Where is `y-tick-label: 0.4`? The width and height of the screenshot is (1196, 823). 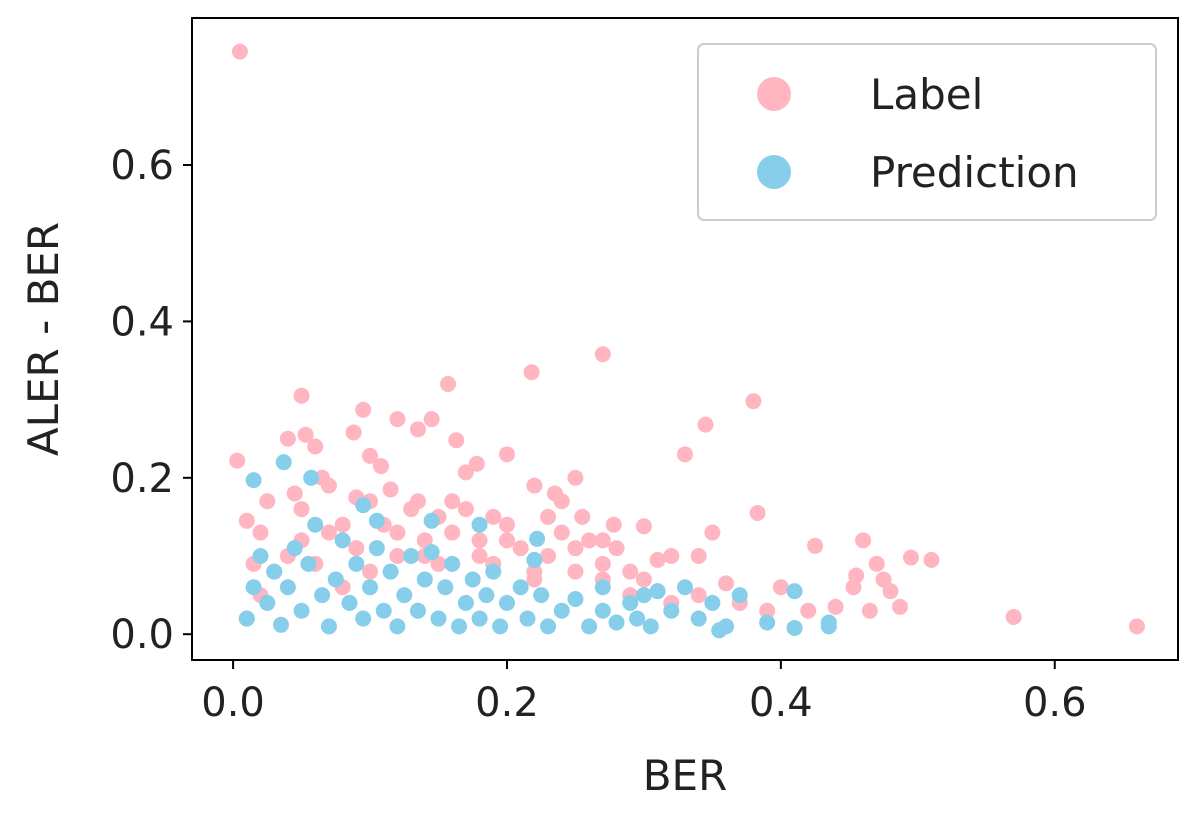 y-tick-label: 0.4 is located at coordinates (142, 322).